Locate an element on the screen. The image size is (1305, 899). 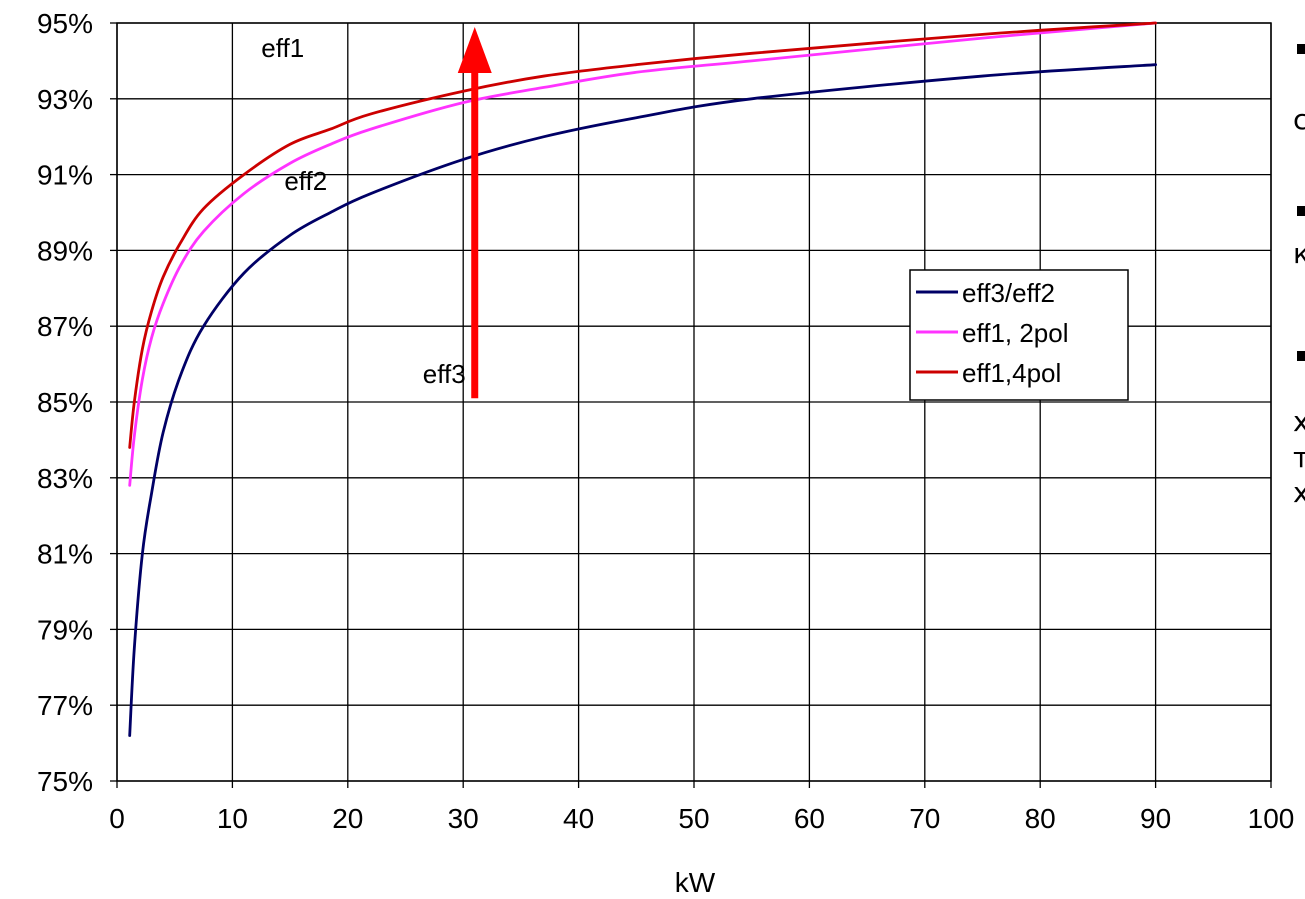
y-tick-label: 87% is located at coordinates (65, 326).